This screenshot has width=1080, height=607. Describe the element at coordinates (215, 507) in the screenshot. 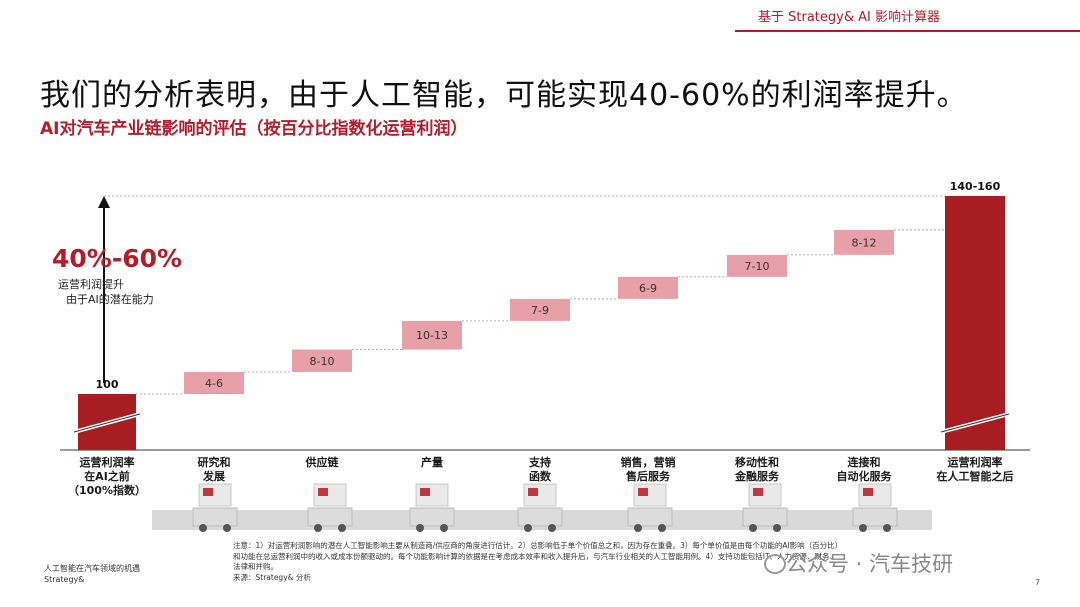

I see `desk-icon` at that location.